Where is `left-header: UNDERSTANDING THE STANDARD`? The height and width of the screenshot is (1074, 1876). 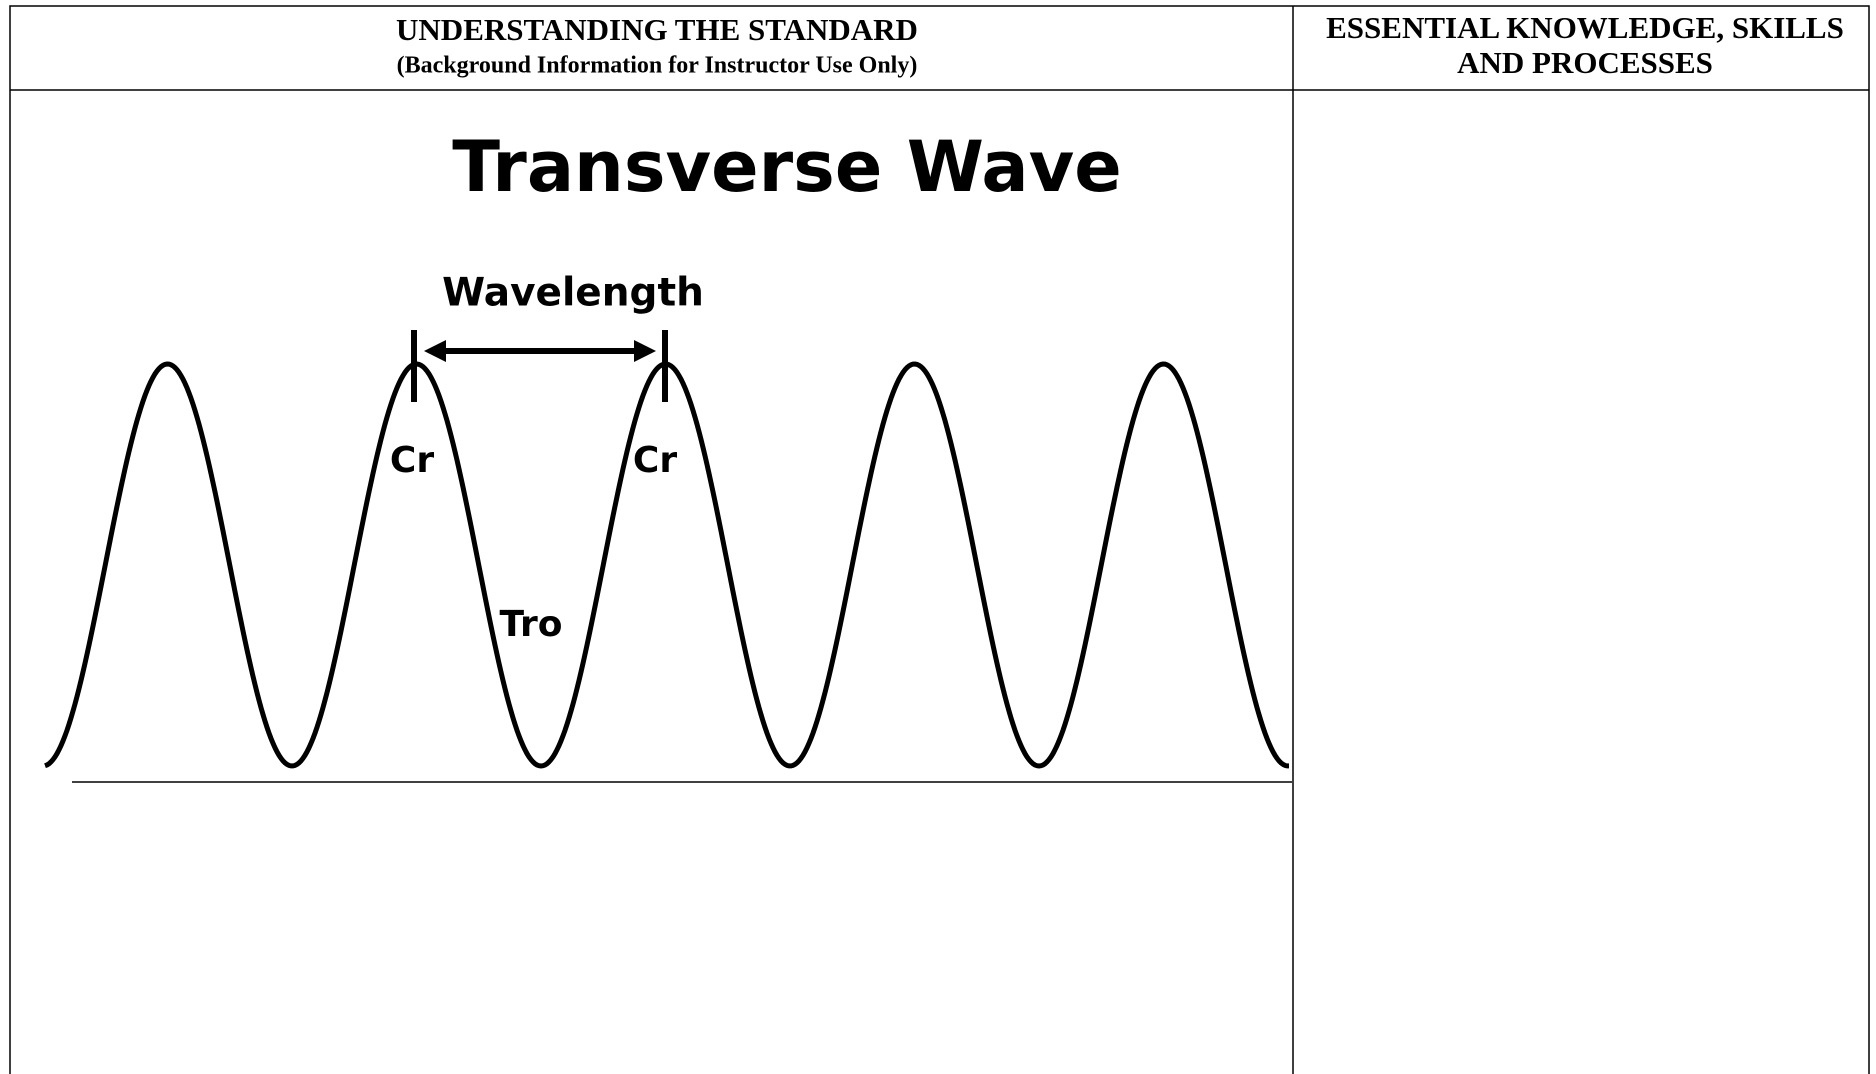
left-header: UNDERSTANDING THE STANDARD is located at coordinates (657, 29).